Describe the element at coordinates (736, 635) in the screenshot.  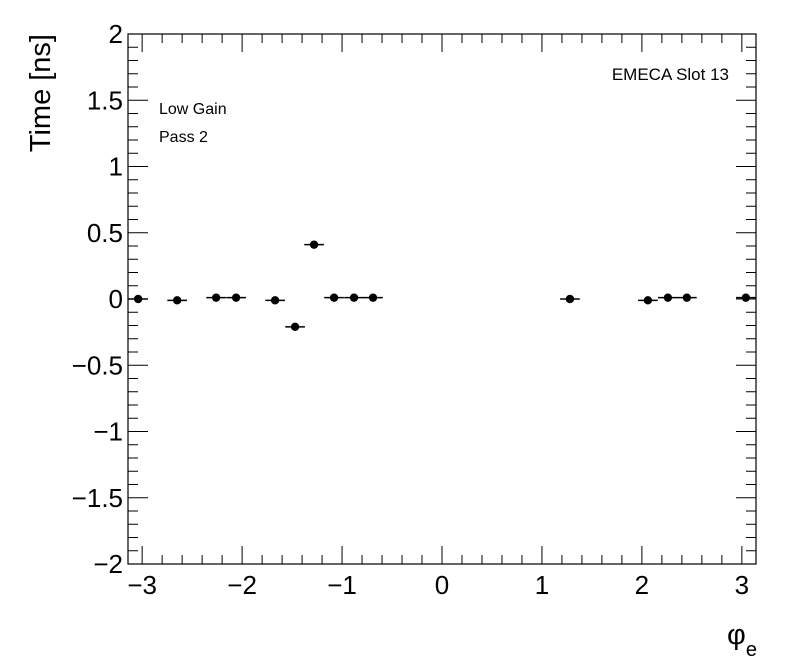
I see `x-axis-title-symbol: φ` at that location.